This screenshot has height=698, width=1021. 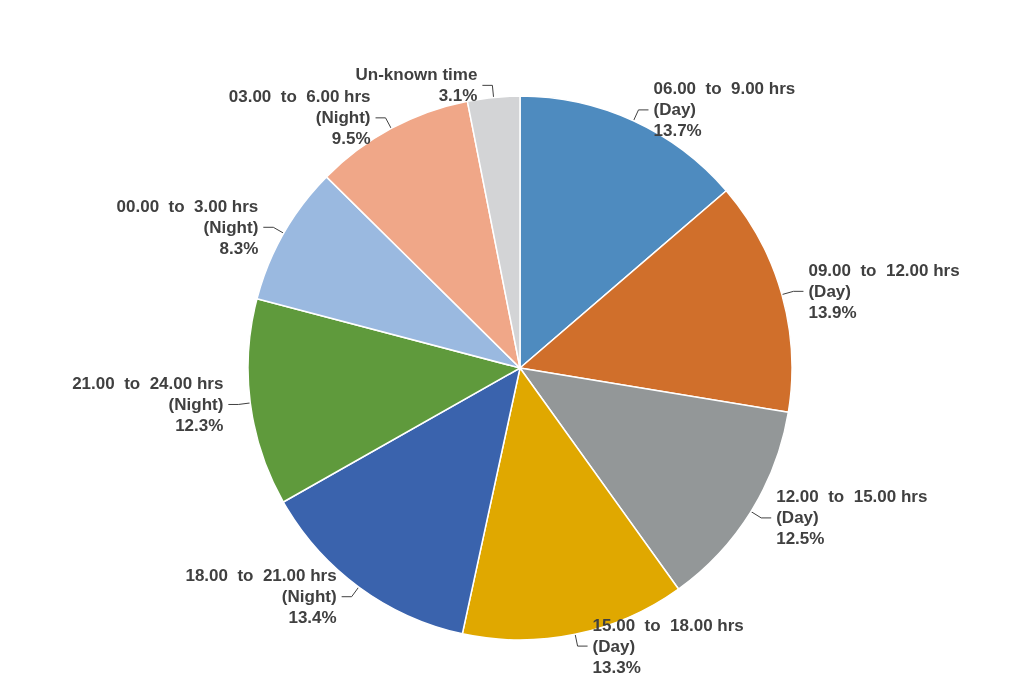 I want to click on data-label: 12.3%, so click(x=199, y=425).